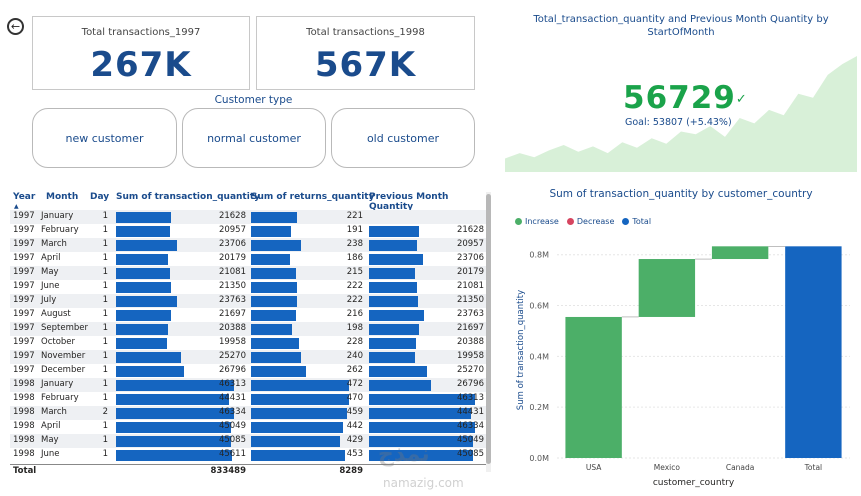  What do you see at coordinates (521, 350) in the screenshot?
I see `y-axis-label: Sum of transaction_quantity` at bounding box center [521, 350].